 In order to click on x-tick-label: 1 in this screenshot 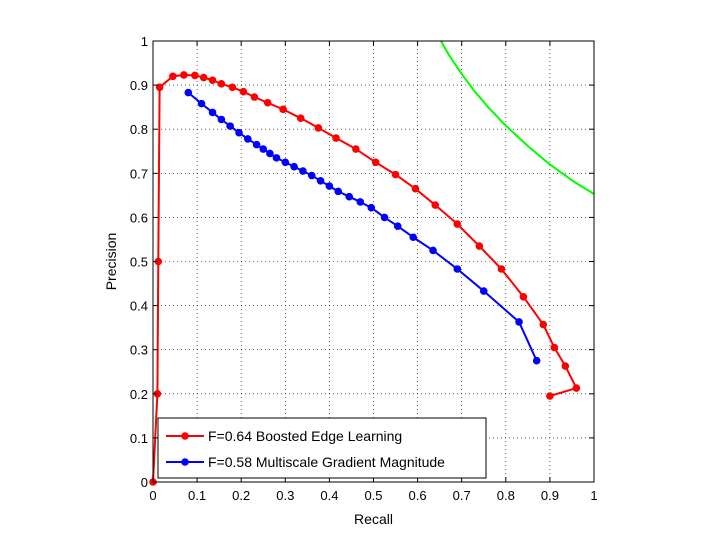, I will do `click(593, 495)`.